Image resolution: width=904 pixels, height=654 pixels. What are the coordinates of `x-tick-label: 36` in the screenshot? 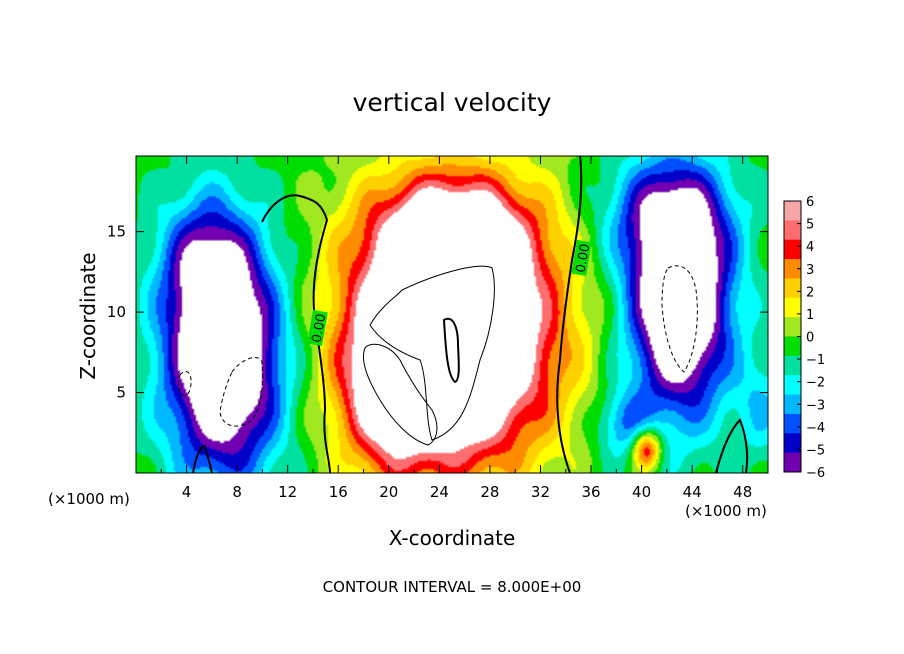 It's located at (590, 492).